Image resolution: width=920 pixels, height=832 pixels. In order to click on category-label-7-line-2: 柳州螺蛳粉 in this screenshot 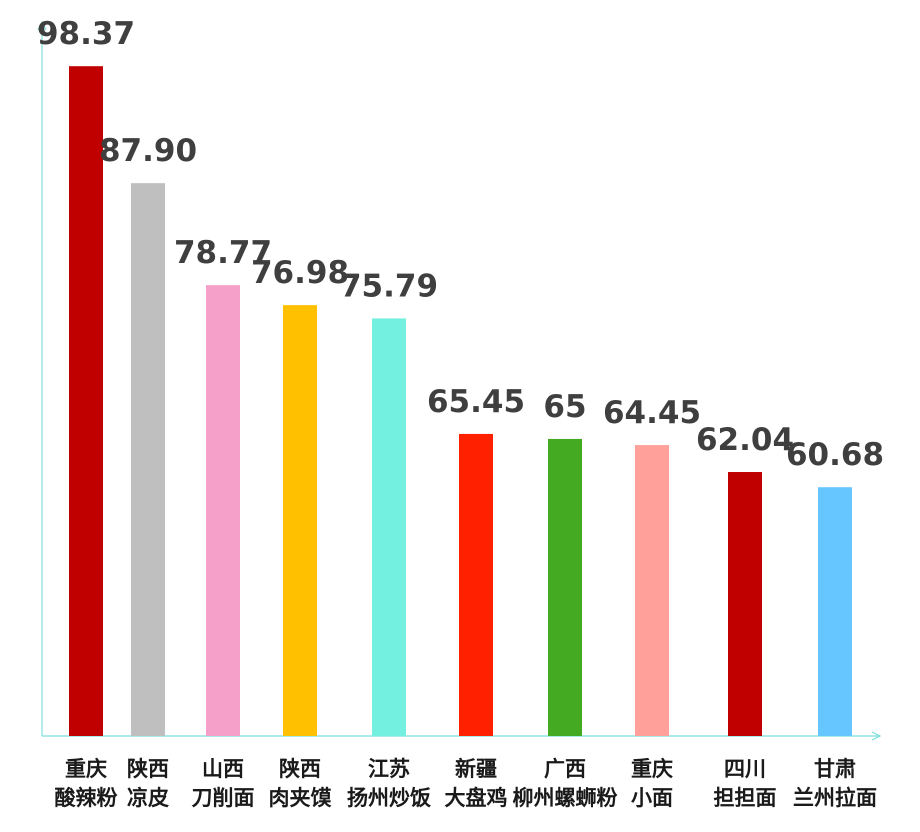, I will do `click(565, 798)`.